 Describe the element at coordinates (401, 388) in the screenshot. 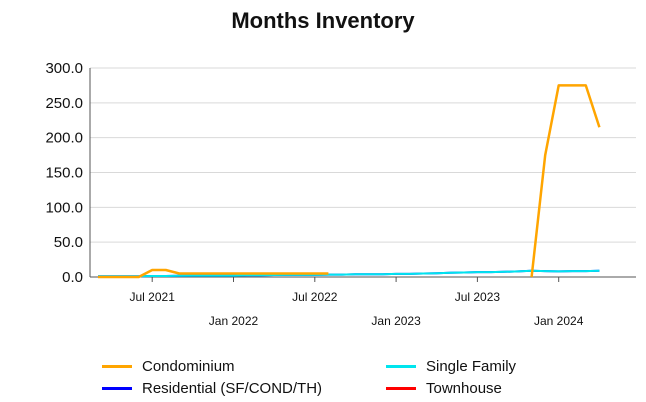

I see `legend-swatch-townhouse` at that location.